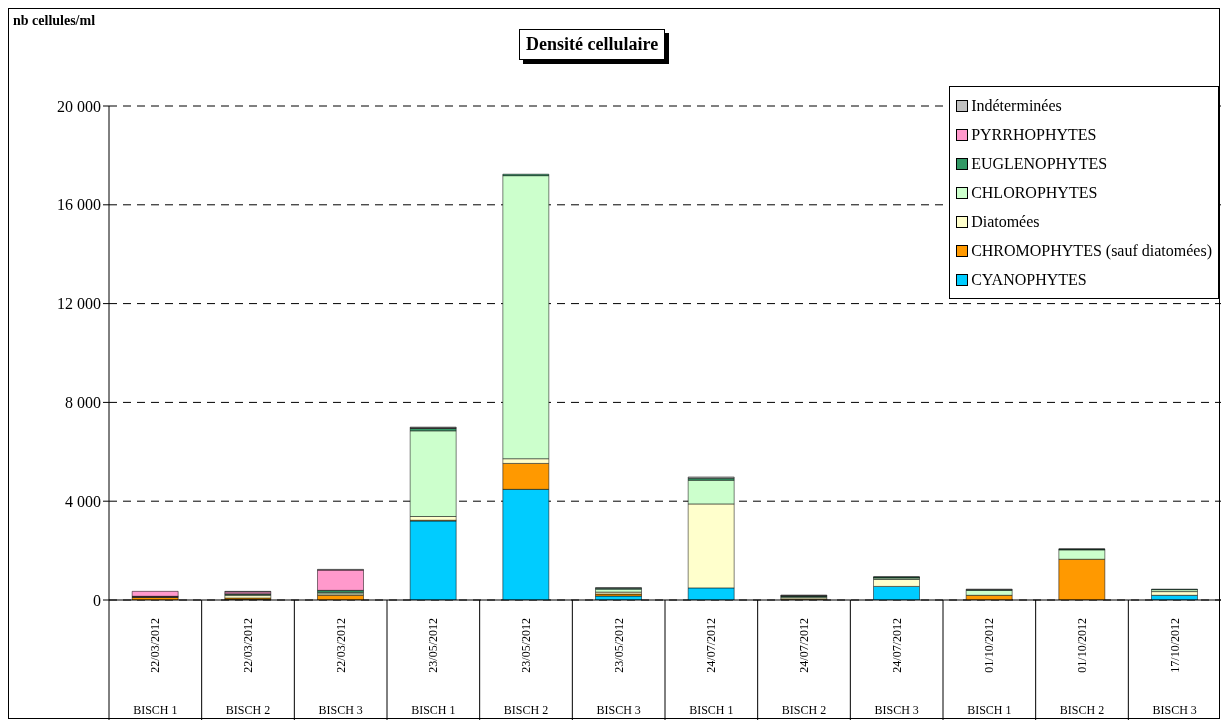  What do you see at coordinates (433, 667) in the screenshot?
I see `category-label: 23/05/2012 BISCH 1` at bounding box center [433, 667].